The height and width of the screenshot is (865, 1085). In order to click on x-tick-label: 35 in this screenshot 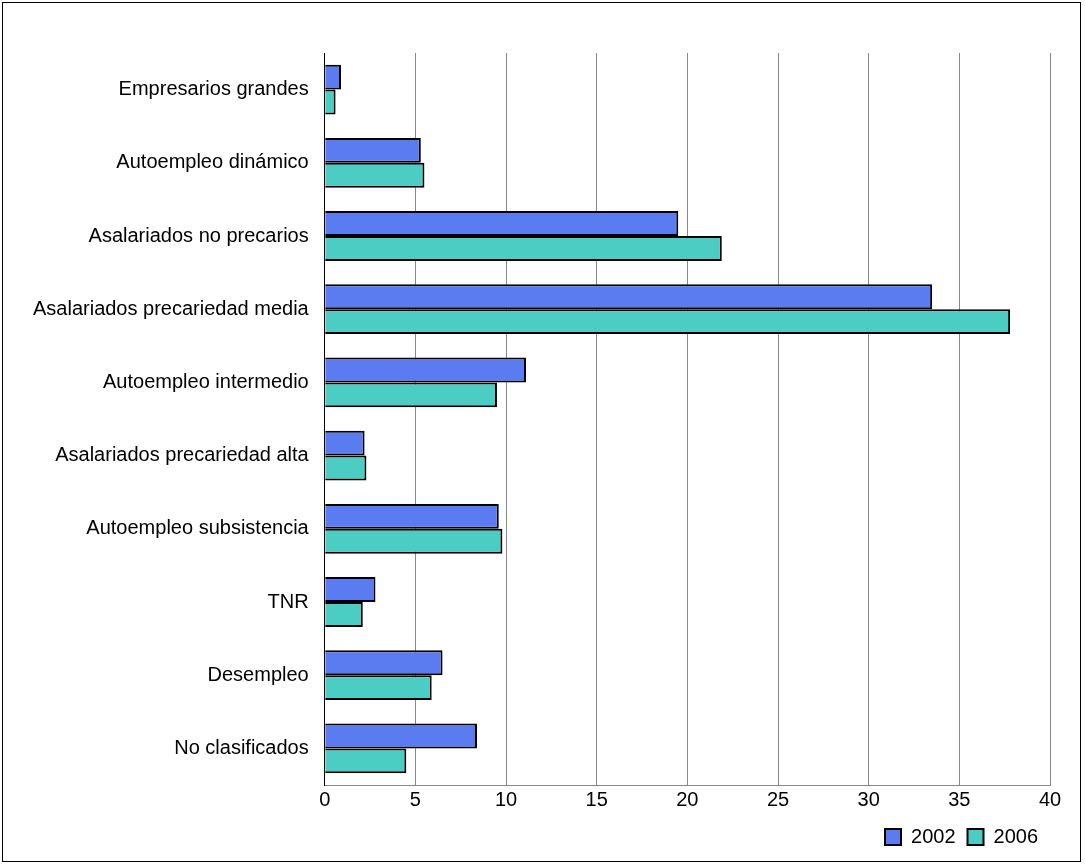, I will do `click(959, 798)`.